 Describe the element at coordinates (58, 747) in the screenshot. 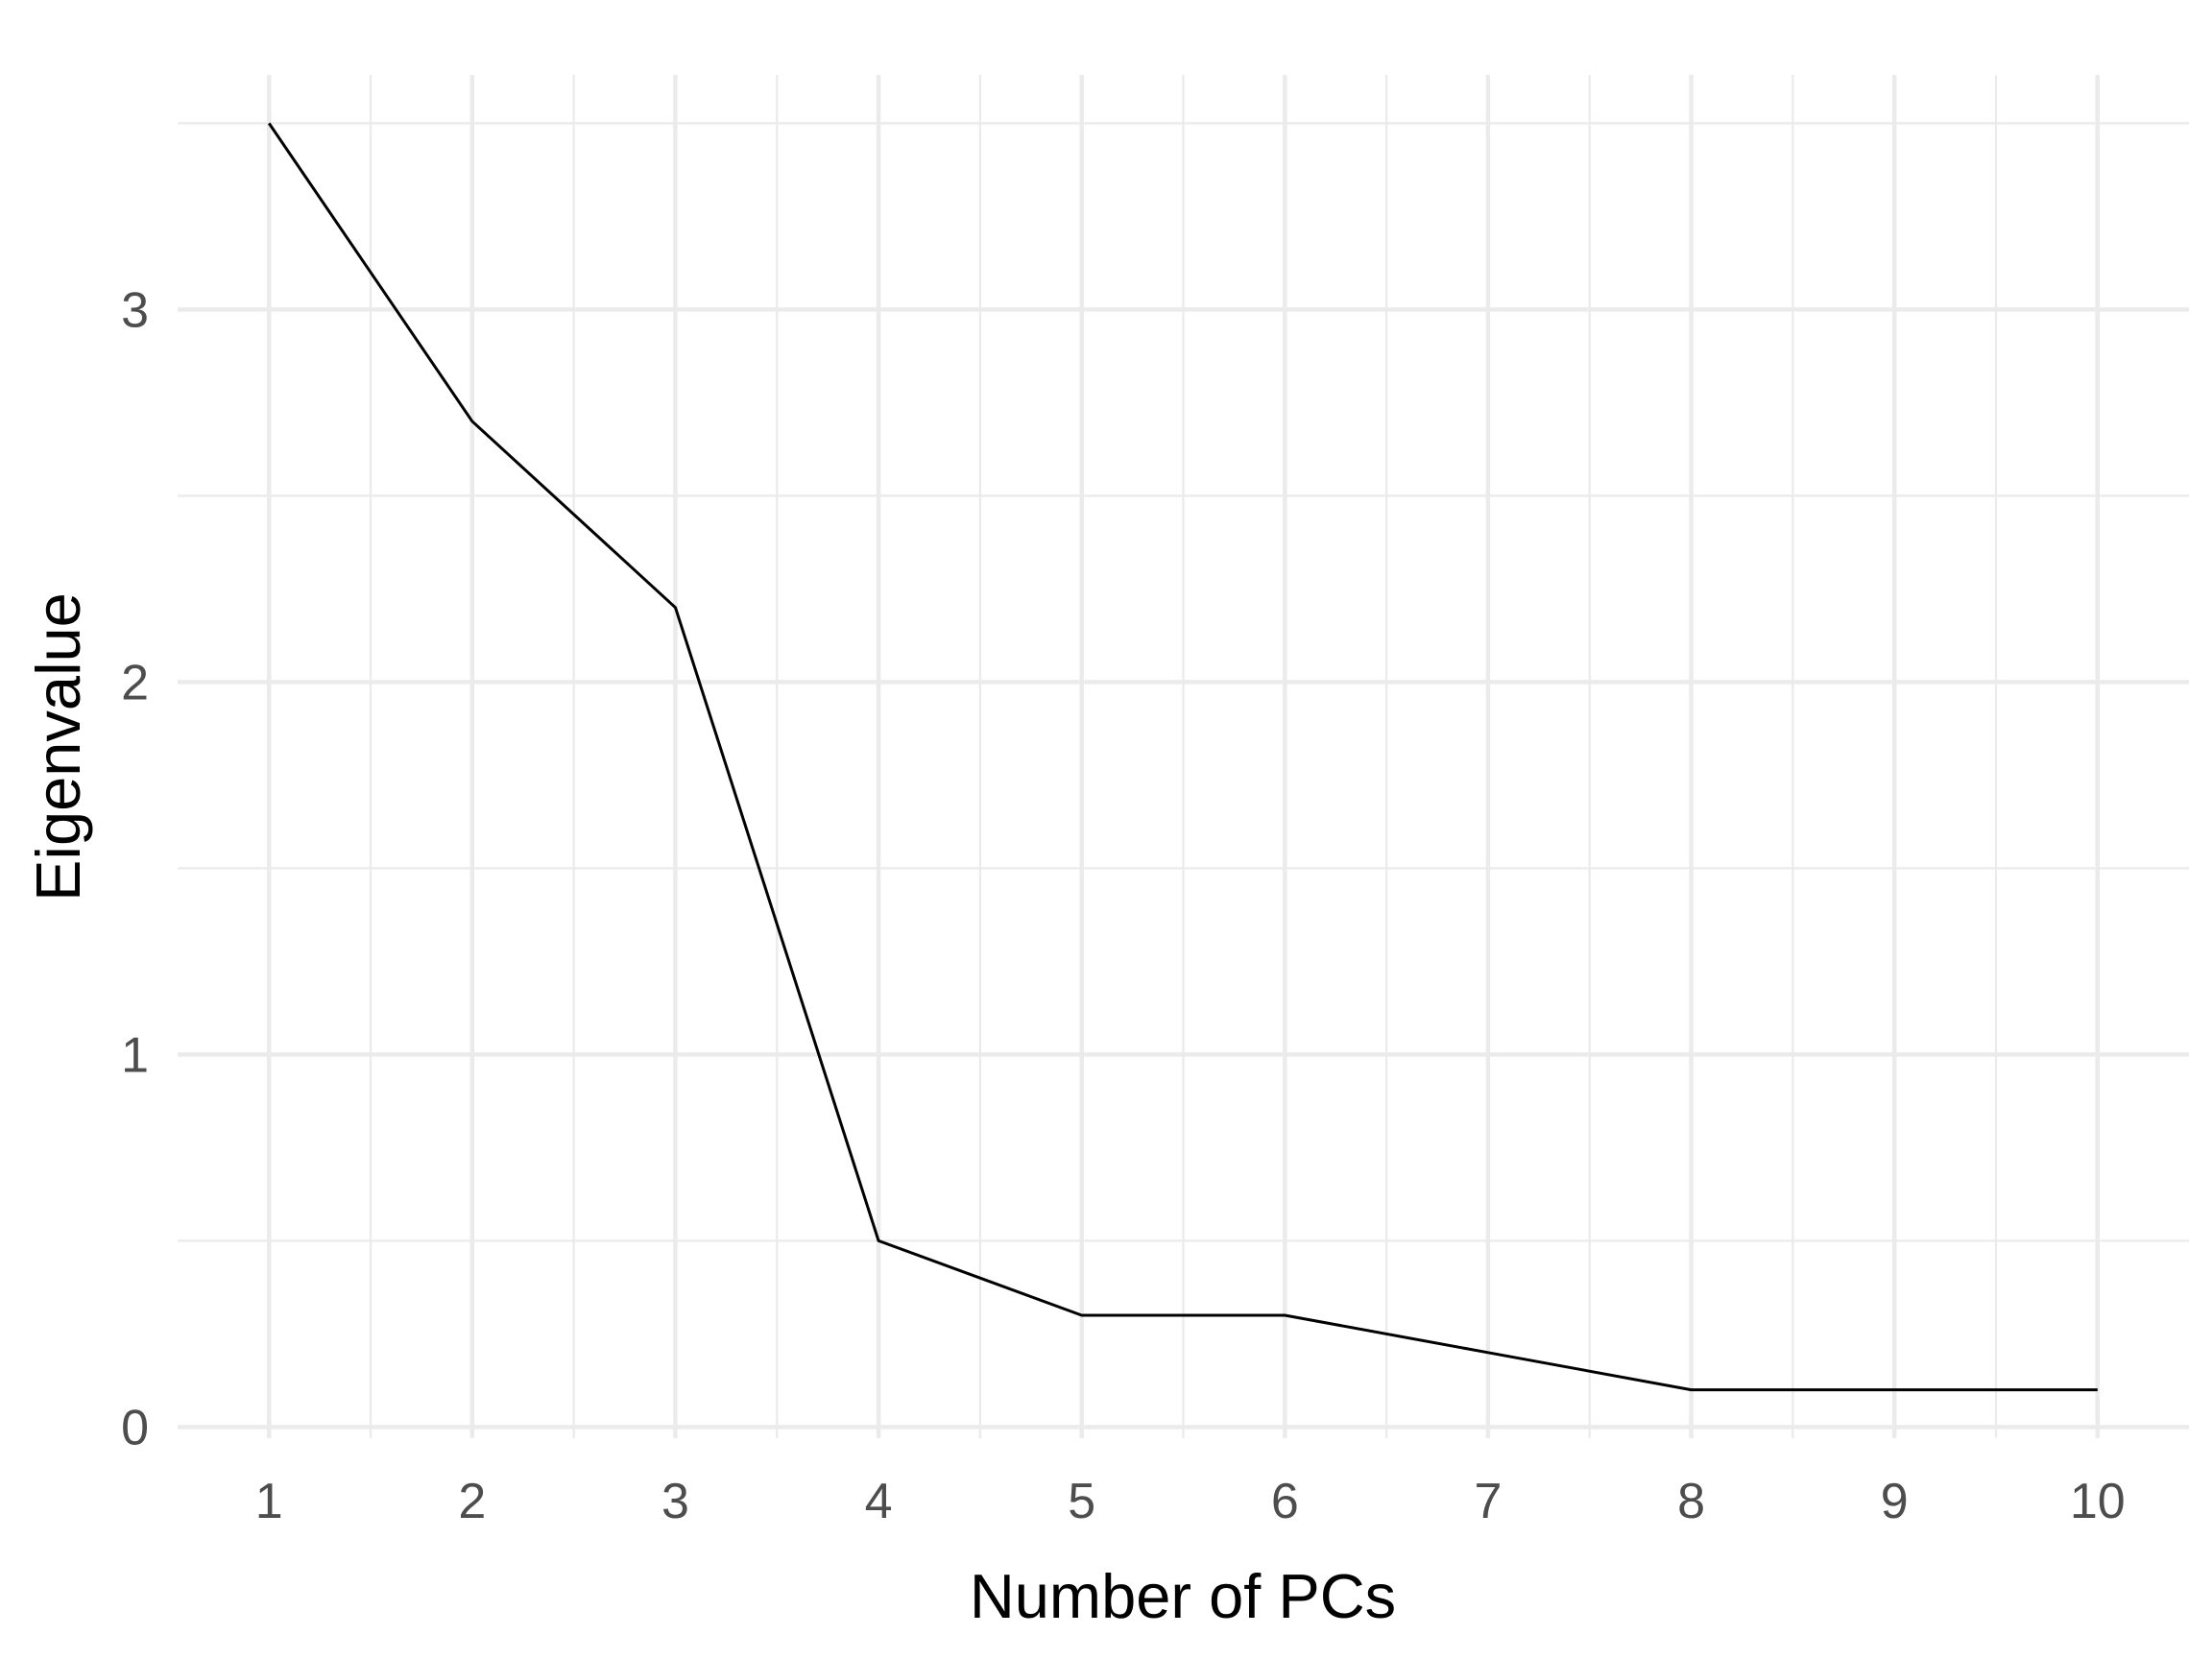

I see `y-axis-title: Eigenvalue` at that location.